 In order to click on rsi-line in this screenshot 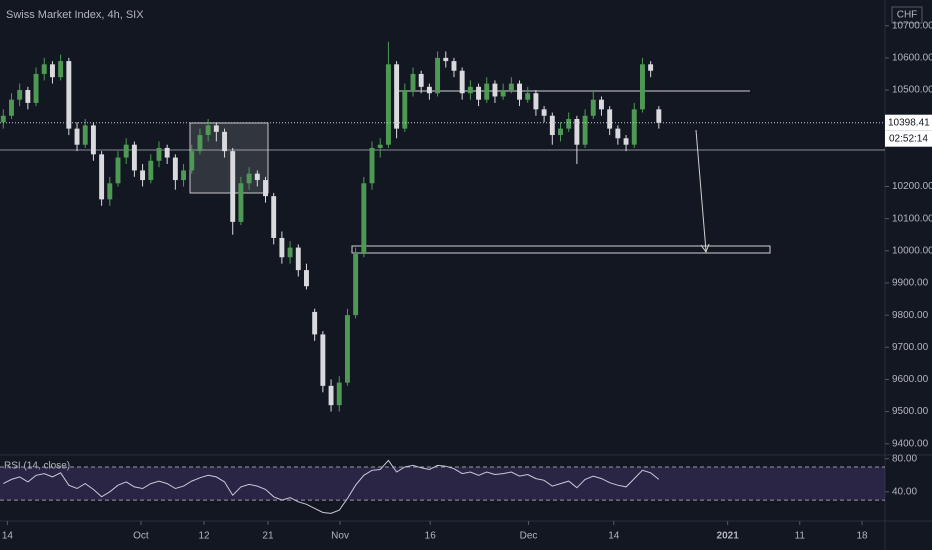, I will do `click(331, 486)`.